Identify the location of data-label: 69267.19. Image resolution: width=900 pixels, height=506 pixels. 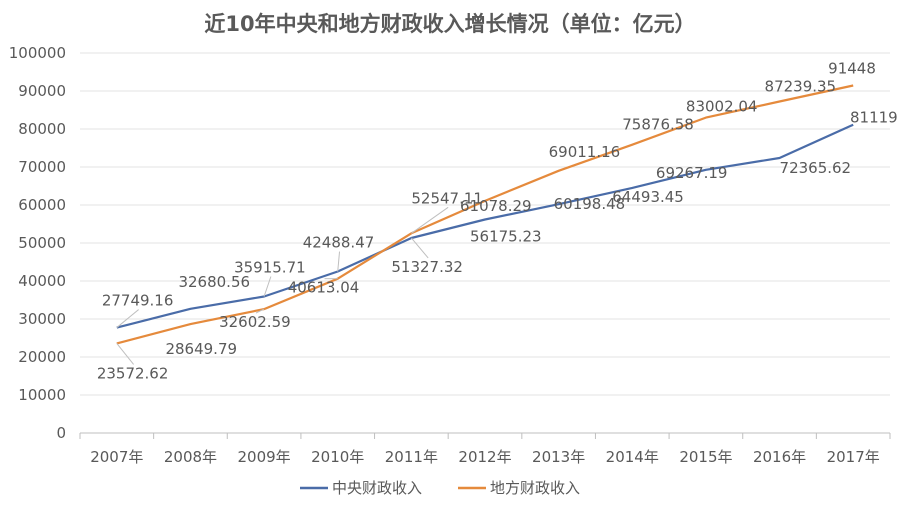
(692, 173).